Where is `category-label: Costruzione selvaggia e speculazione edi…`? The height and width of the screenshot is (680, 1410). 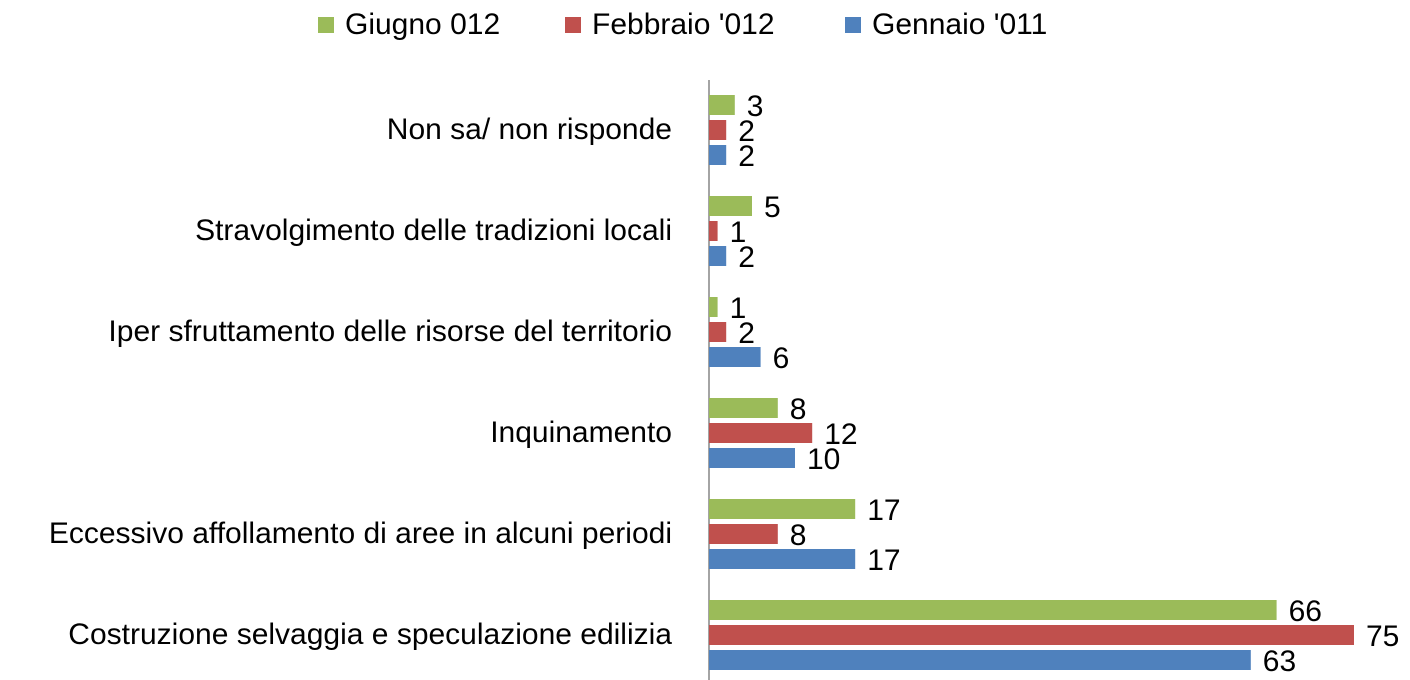
category-label: Costruzione selvaggia e speculazione edi… is located at coordinates (370, 634).